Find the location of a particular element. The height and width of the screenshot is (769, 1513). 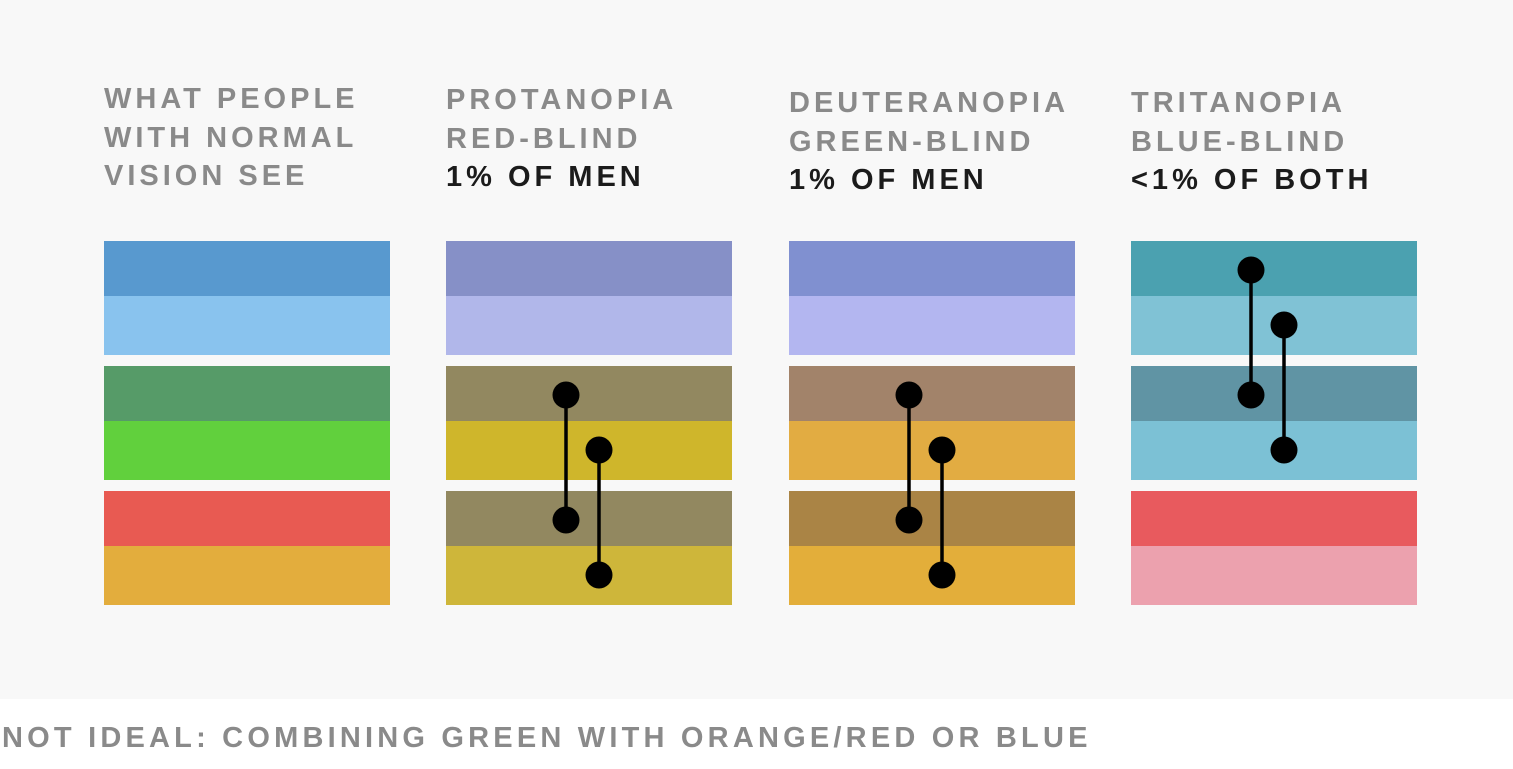

heading-deuteranopia: DEUTERANOPIA GREEN-BLIND 1% OF MEN is located at coordinates (929, 142).